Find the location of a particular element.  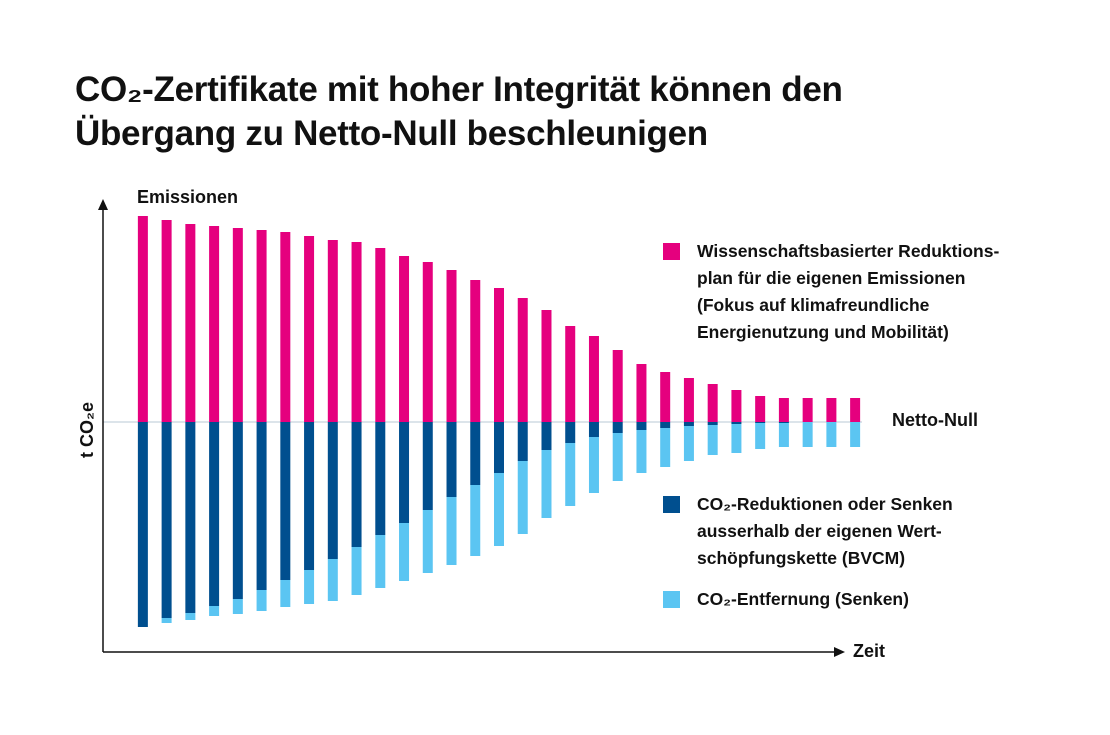

legend-label: CO₂-Entfernung (Senken) is located at coordinates (803, 599).